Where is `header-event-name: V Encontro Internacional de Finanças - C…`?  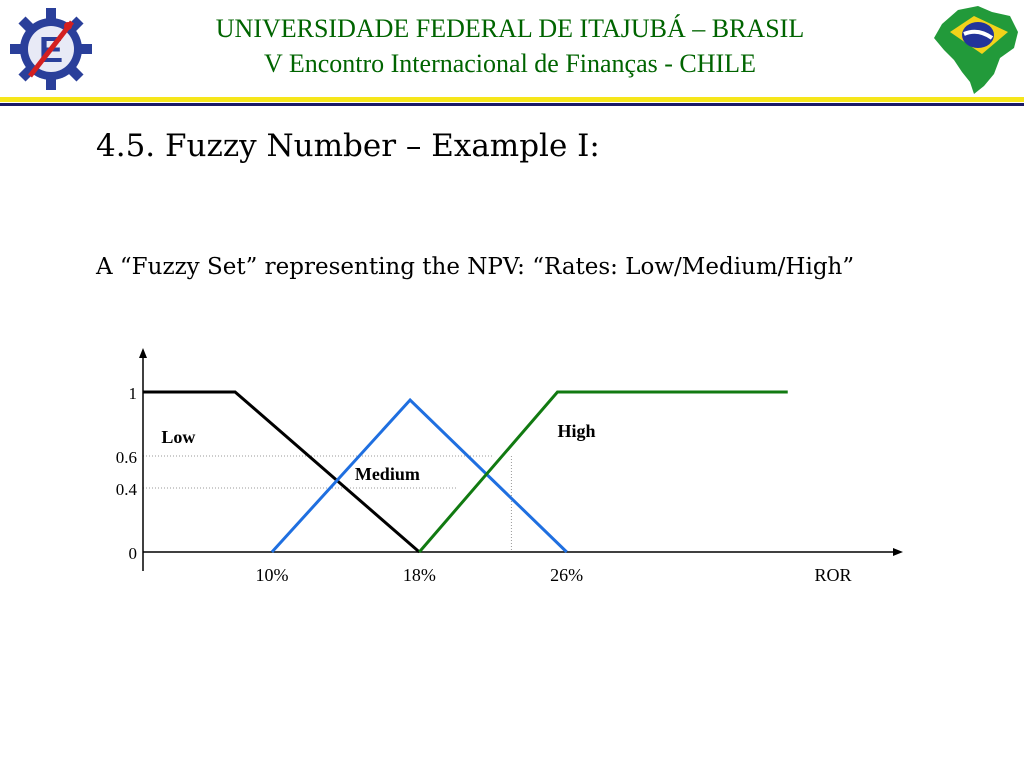 header-event-name: V Encontro Internacional de Finanças - C… is located at coordinates (510, 63).